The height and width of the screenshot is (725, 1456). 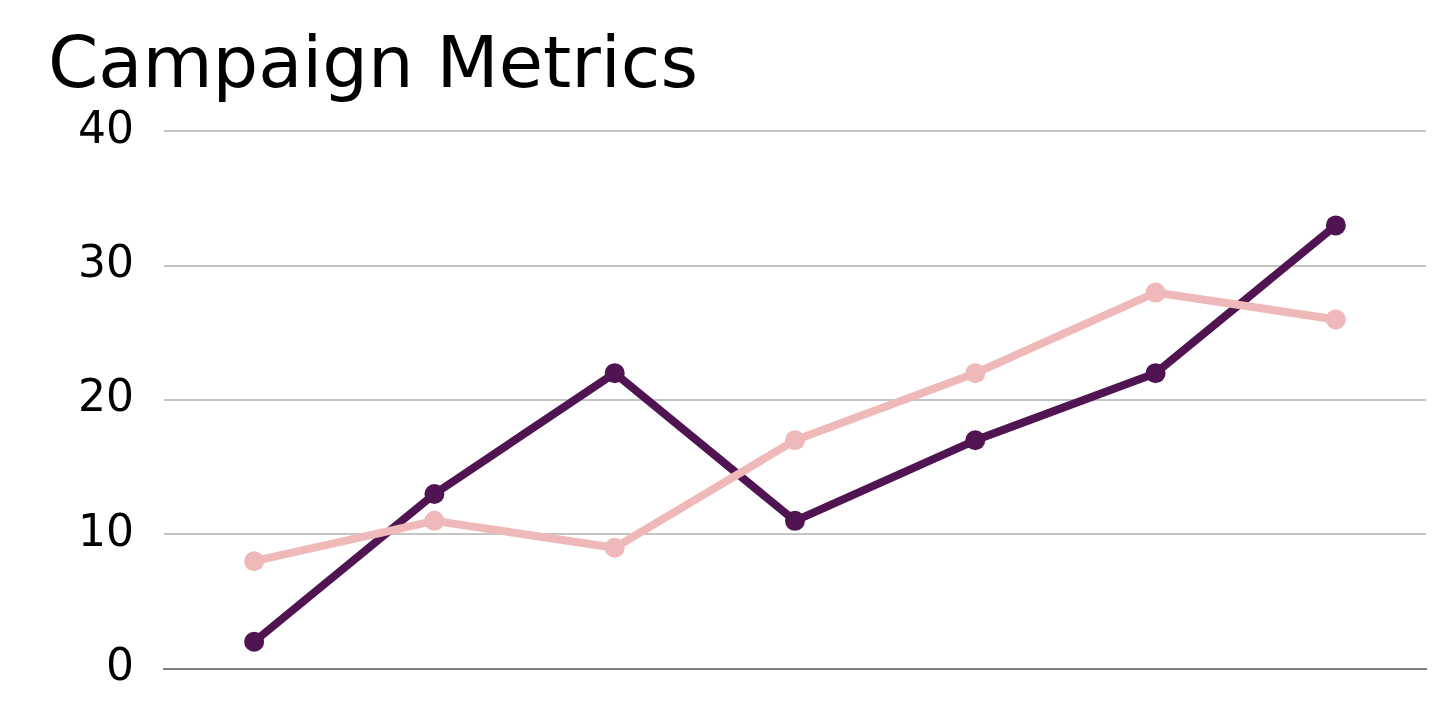 I want to click on y-tick-label: 40, so click(x=105, y=127).